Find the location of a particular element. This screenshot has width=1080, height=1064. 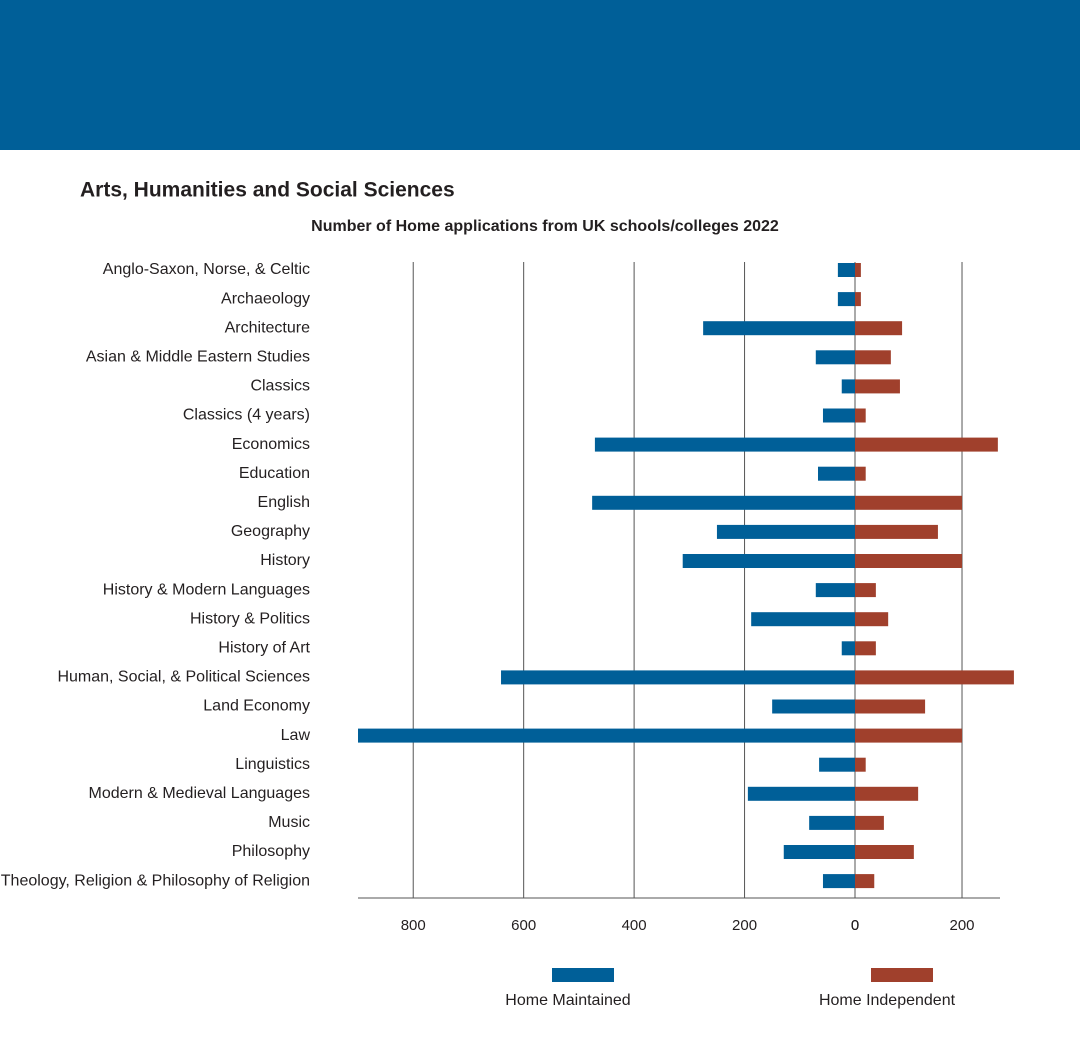

x-tick-label: 600 is located at coordinates (523, 925).